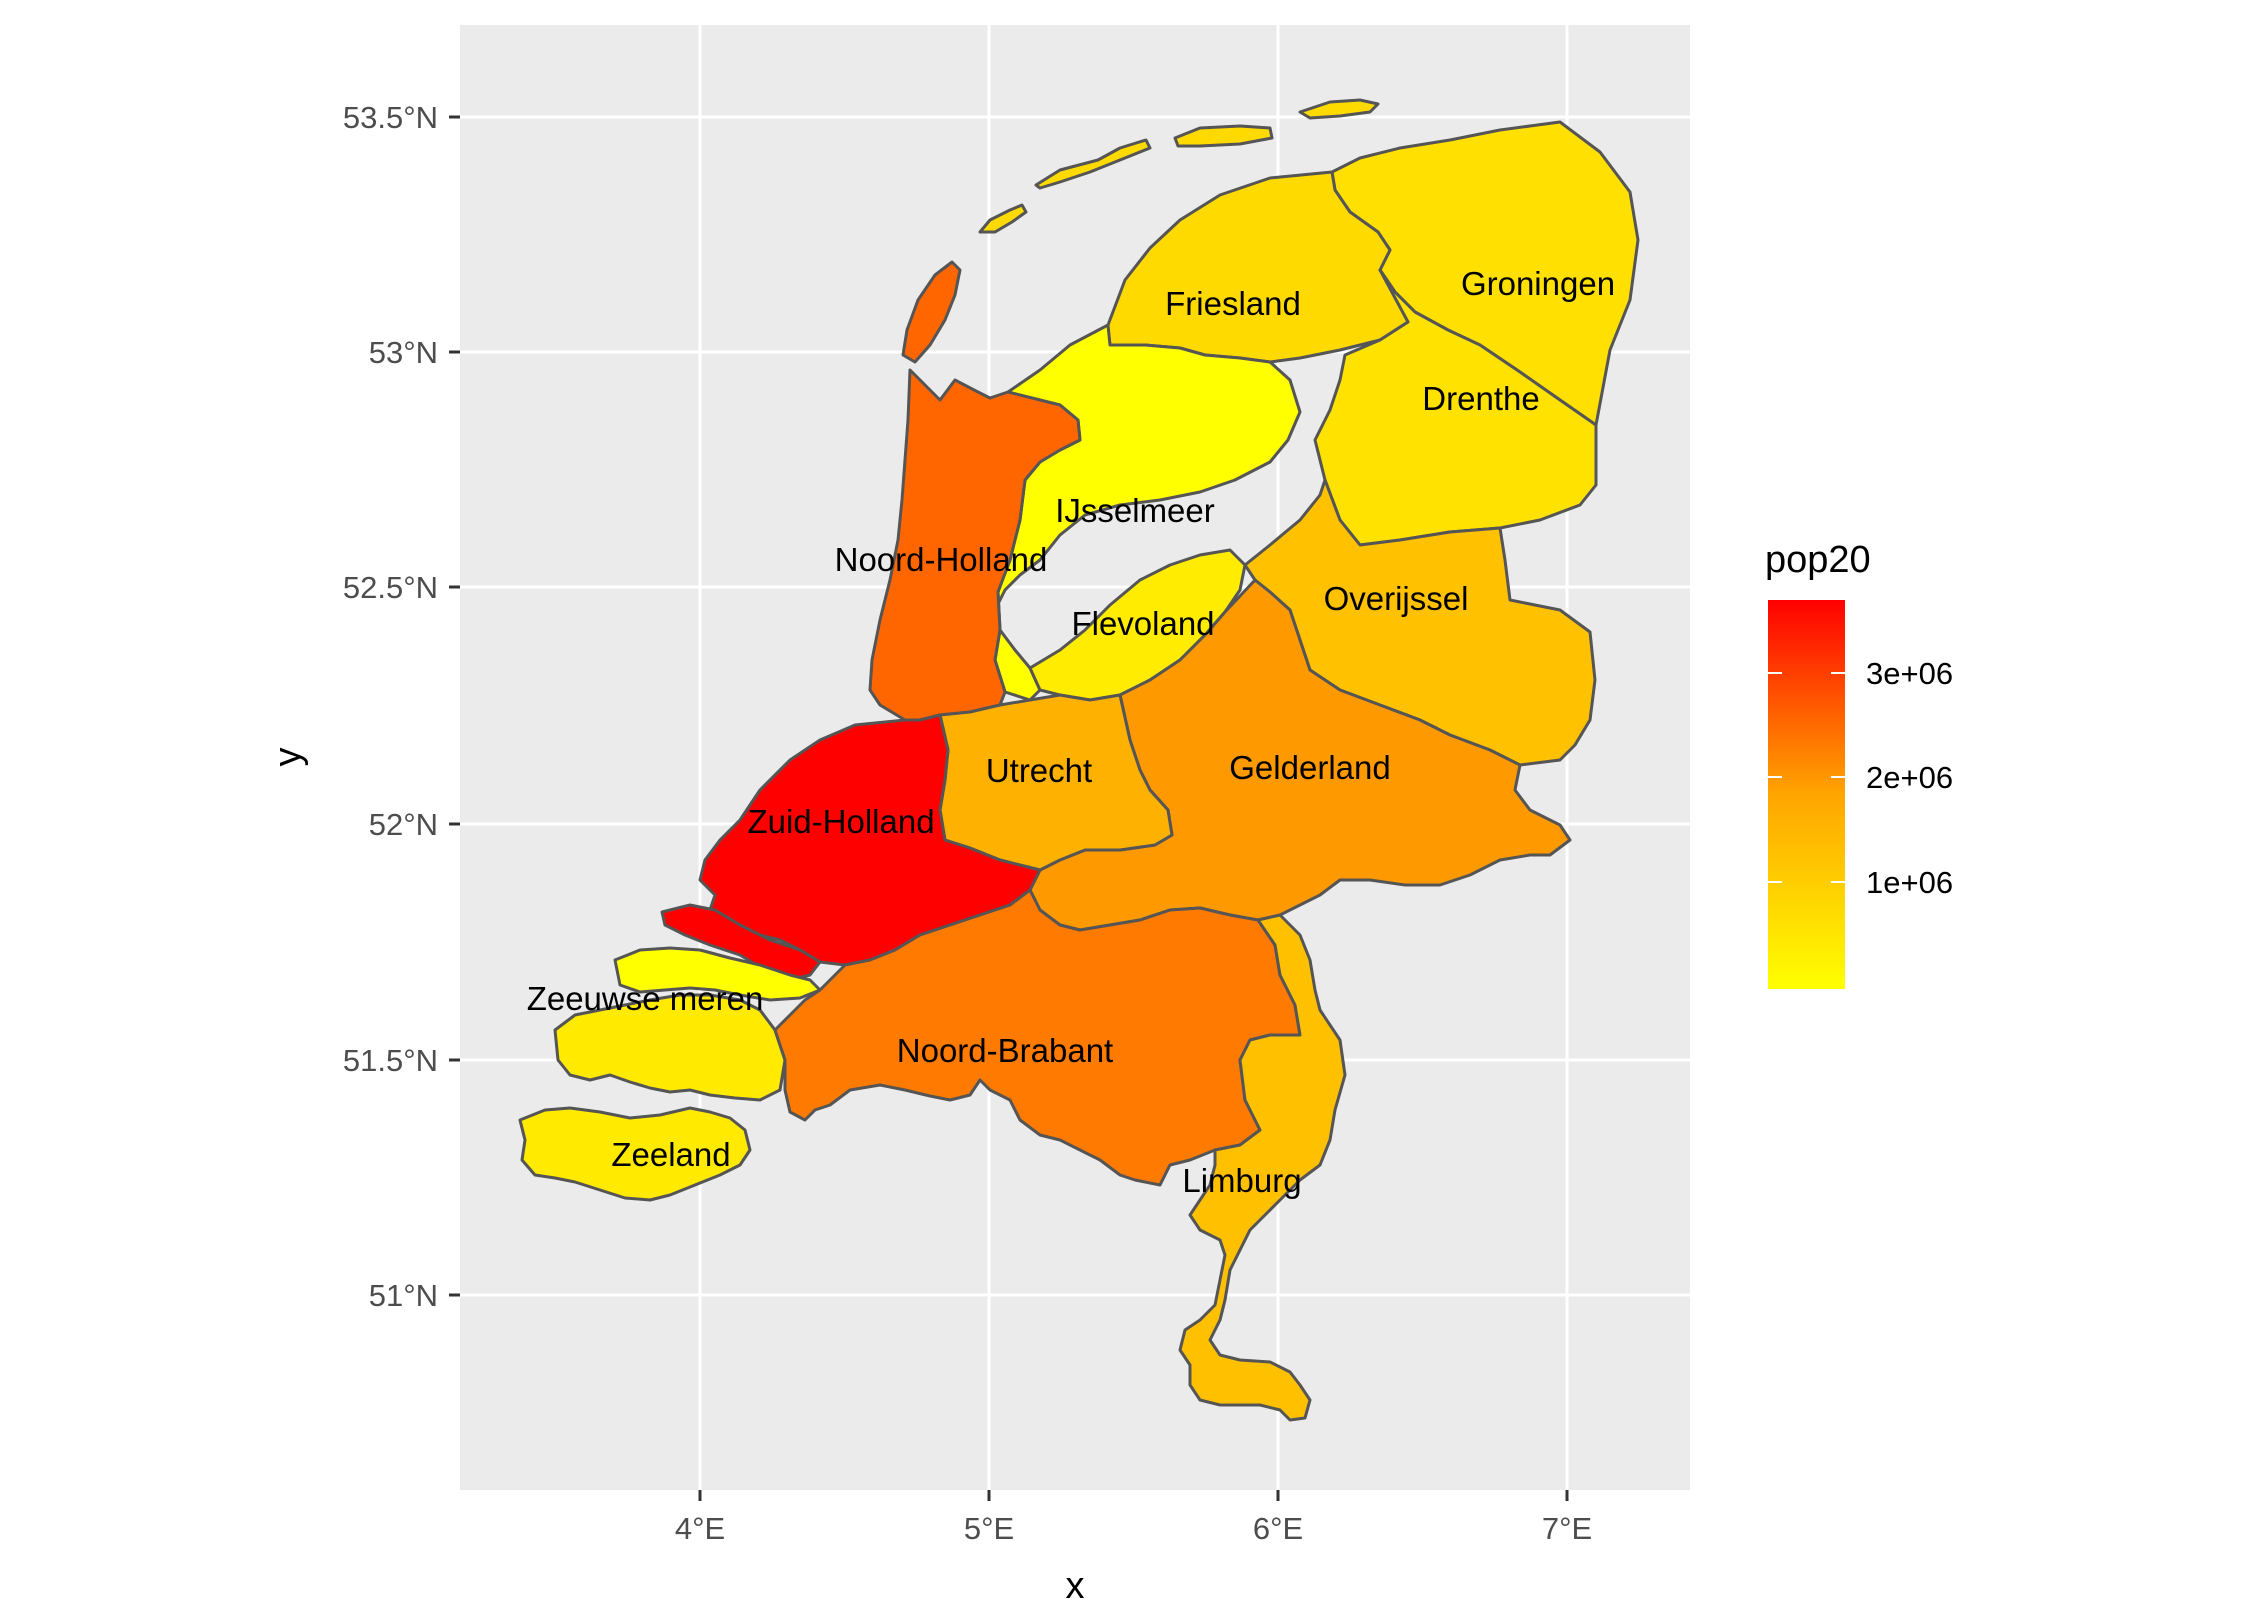 The image size is (2243, 1620). What do you see at coordinates (1233, 303) in the screenshot?
I see `region-label-friesland: Friesland` at bounding box center [1233, 303].